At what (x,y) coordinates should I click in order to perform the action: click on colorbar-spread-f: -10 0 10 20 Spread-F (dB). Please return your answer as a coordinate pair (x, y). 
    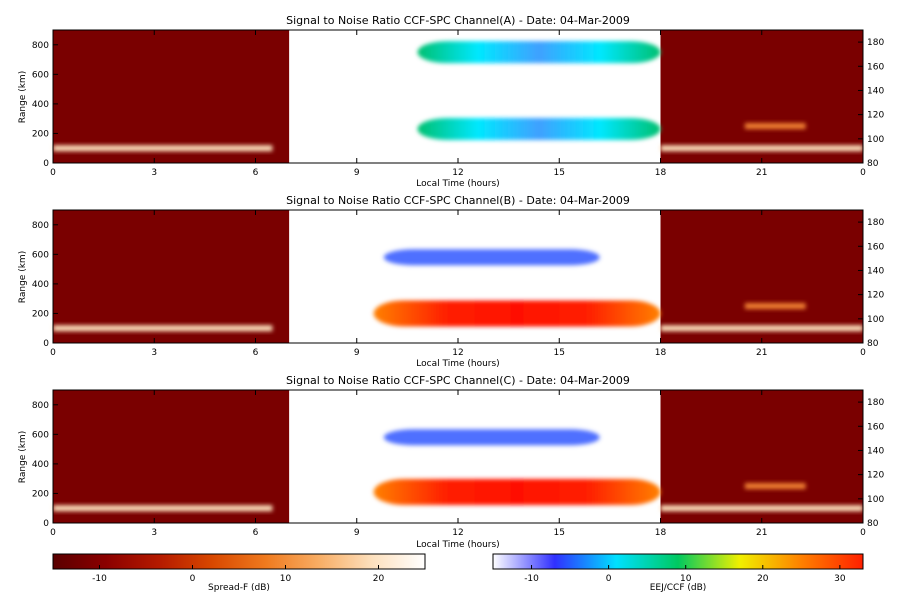
    Looking at the image, I should click on (239, 573).